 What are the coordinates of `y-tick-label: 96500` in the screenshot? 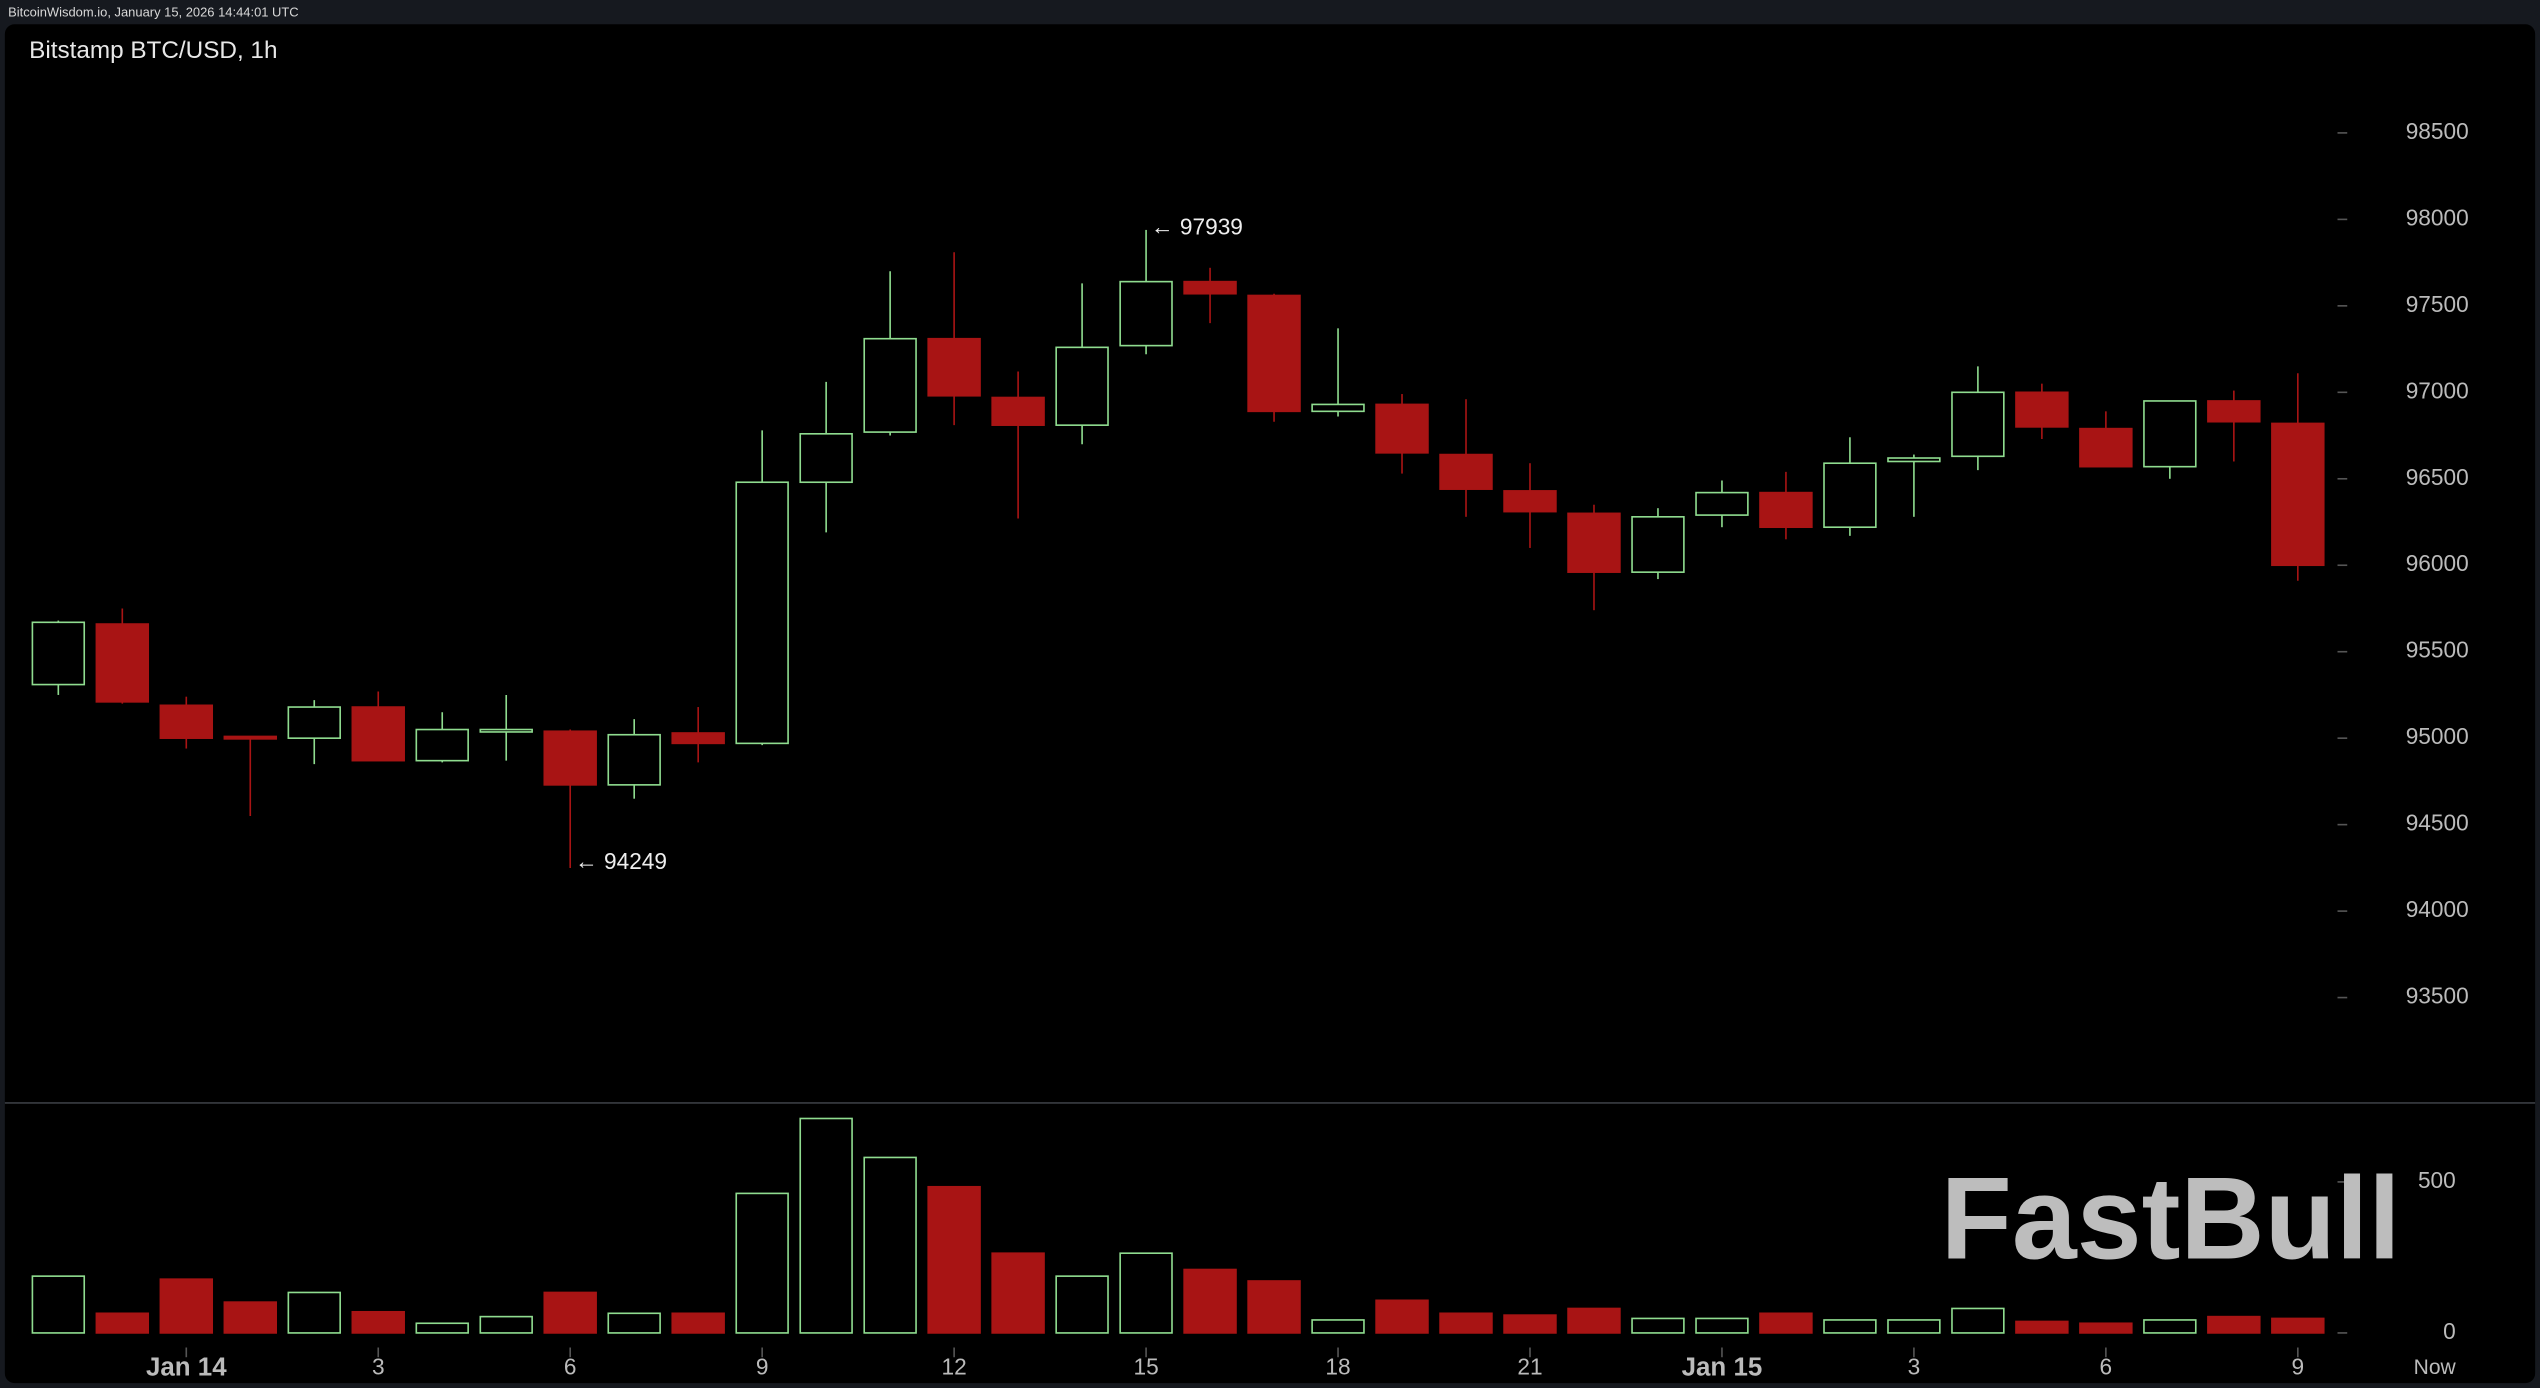 It's located at (2437, 477).